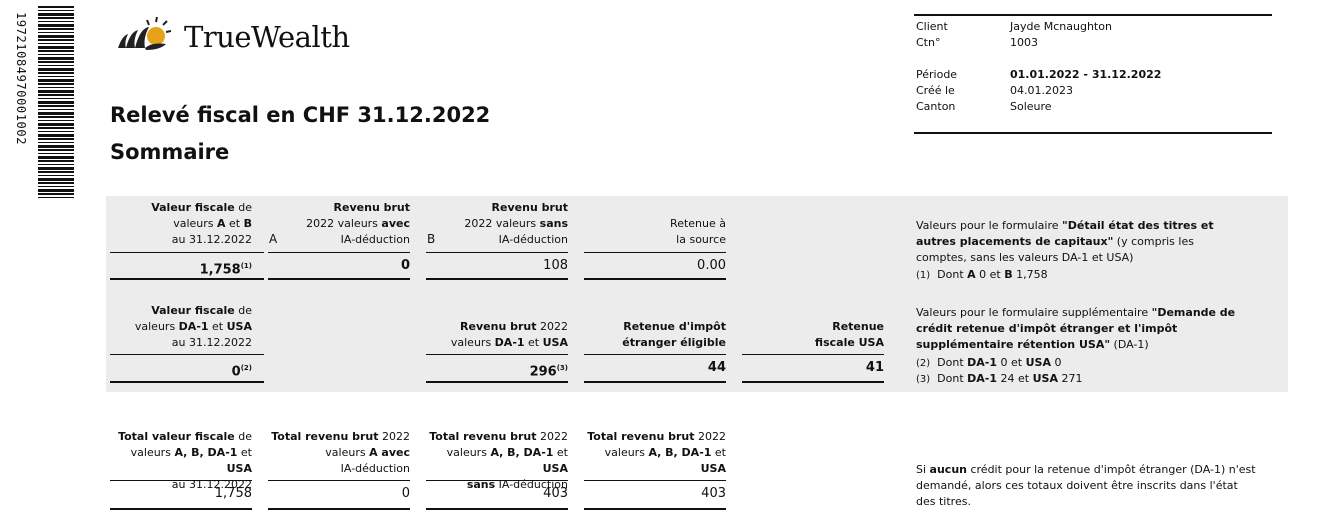 This screenshot has height=524, width=1326. Describe the element at coordinates (241, 372) in the screenshot. I see `r2-value-valeur-fiscale: 0(2)` at that location.